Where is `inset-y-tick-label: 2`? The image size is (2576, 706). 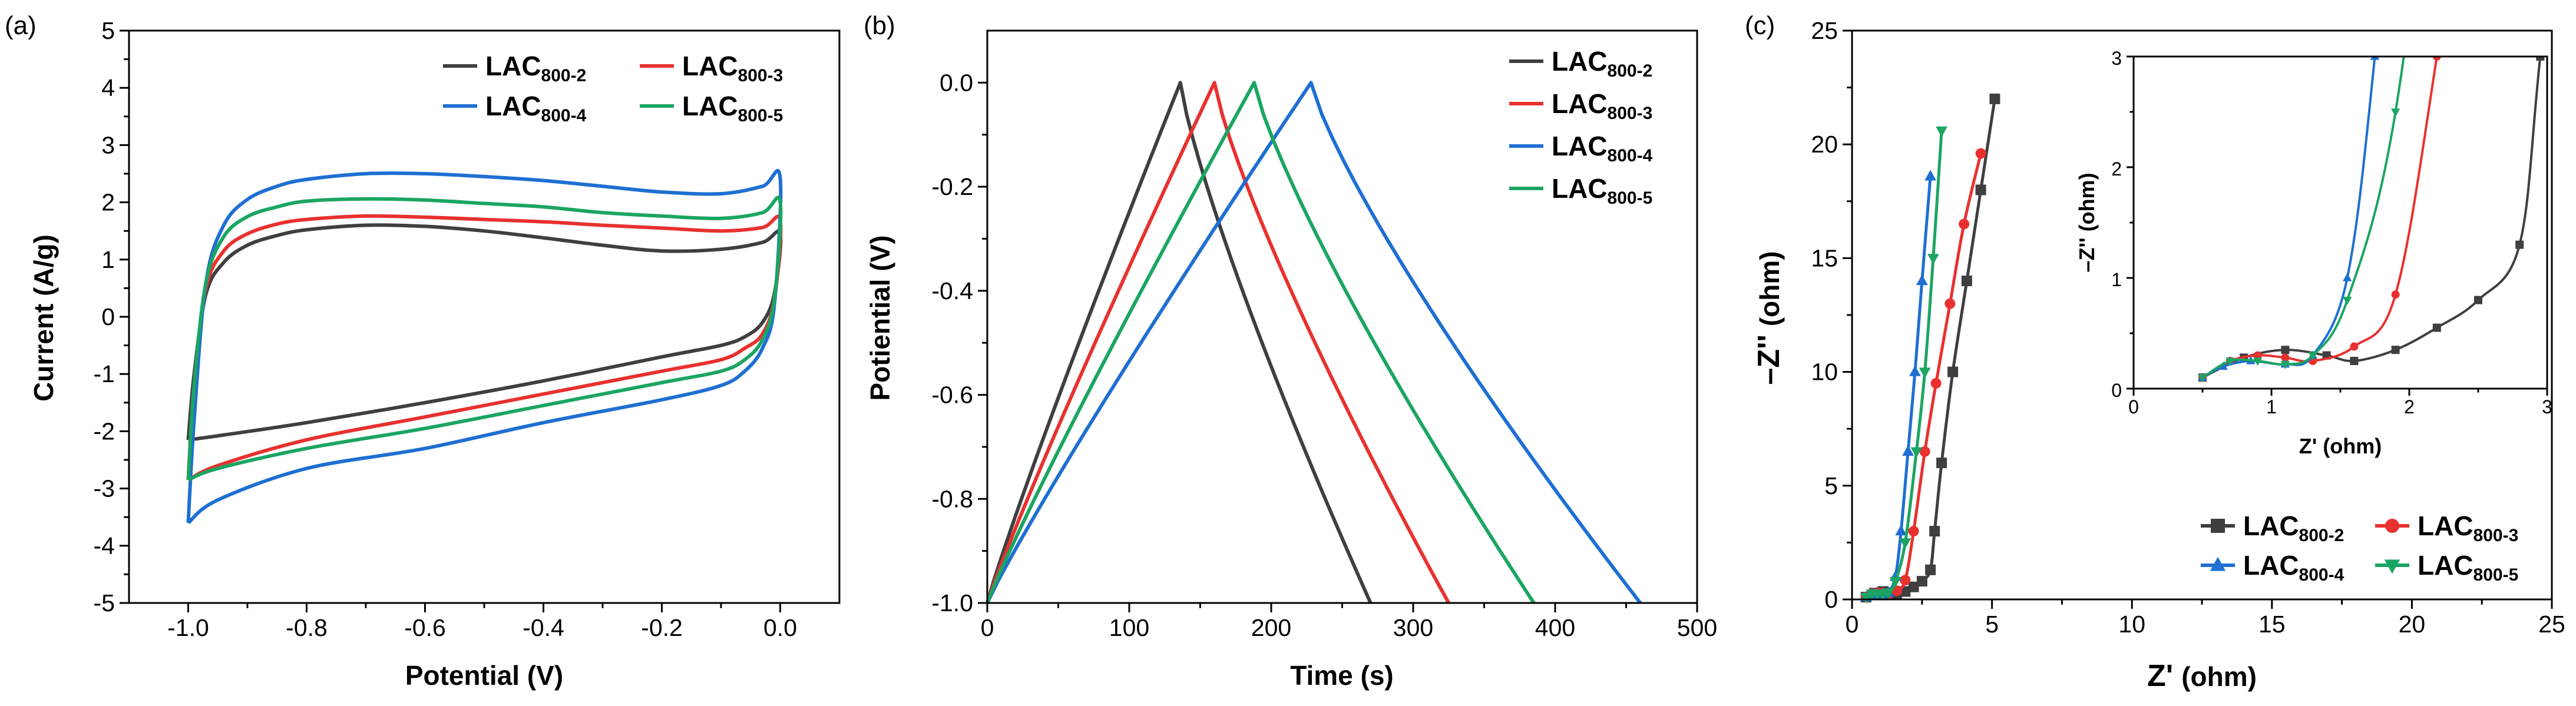
inset-y-tick-label: 2 is located at coordinates (2116, 169).